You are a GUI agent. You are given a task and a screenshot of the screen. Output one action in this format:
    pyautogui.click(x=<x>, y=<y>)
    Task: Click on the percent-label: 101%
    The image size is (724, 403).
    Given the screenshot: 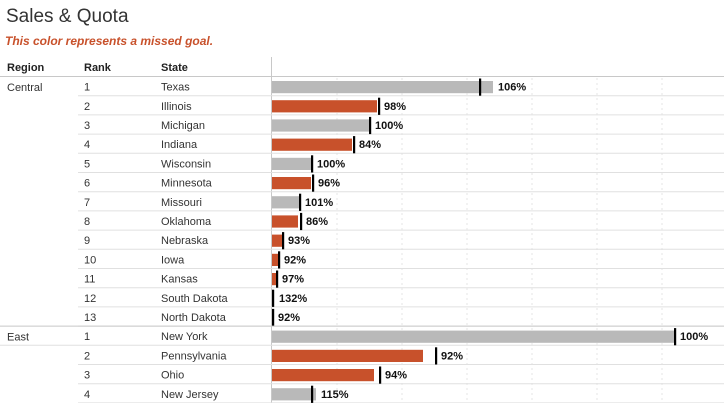 What is the action you would take?
    pyautogui.click(x=319, y=203)
    